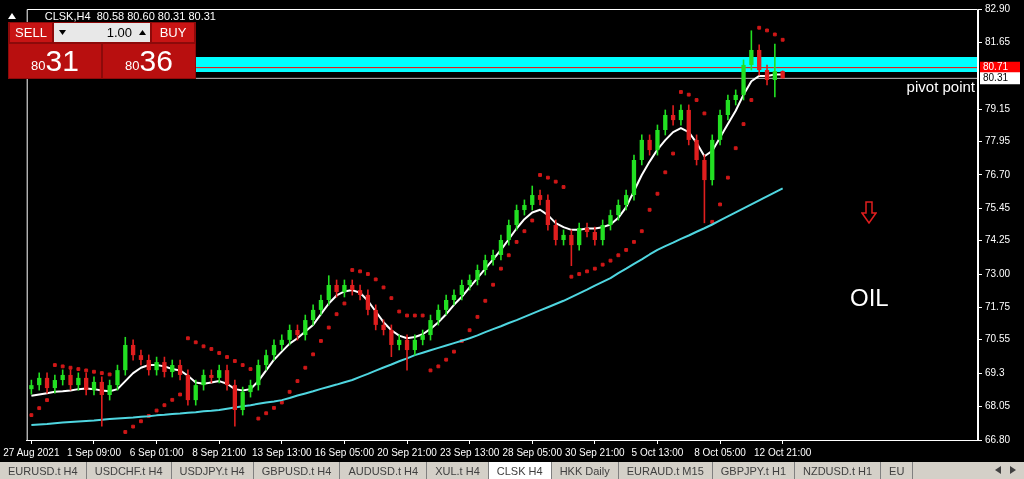 The height and width of the screenshot is (479, 1024). Describe the element at coordinates (520, 470) in the screenshot. I see `text: CLSK H4` at that location.